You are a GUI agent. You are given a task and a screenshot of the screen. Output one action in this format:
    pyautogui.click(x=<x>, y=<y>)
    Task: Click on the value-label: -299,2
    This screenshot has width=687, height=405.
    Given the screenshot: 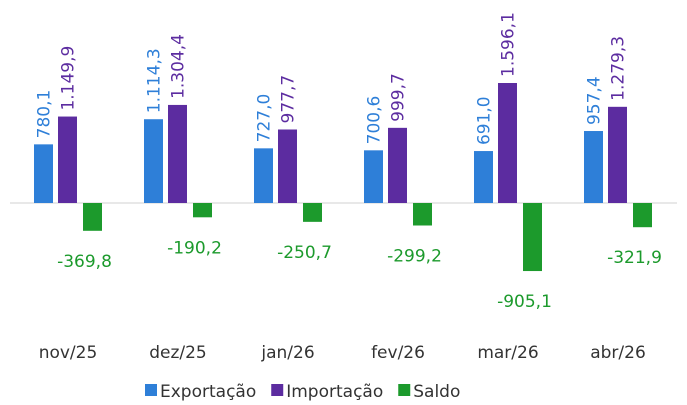 What is the action you would take?
    pyautogui.click(x=414, y=256)
    